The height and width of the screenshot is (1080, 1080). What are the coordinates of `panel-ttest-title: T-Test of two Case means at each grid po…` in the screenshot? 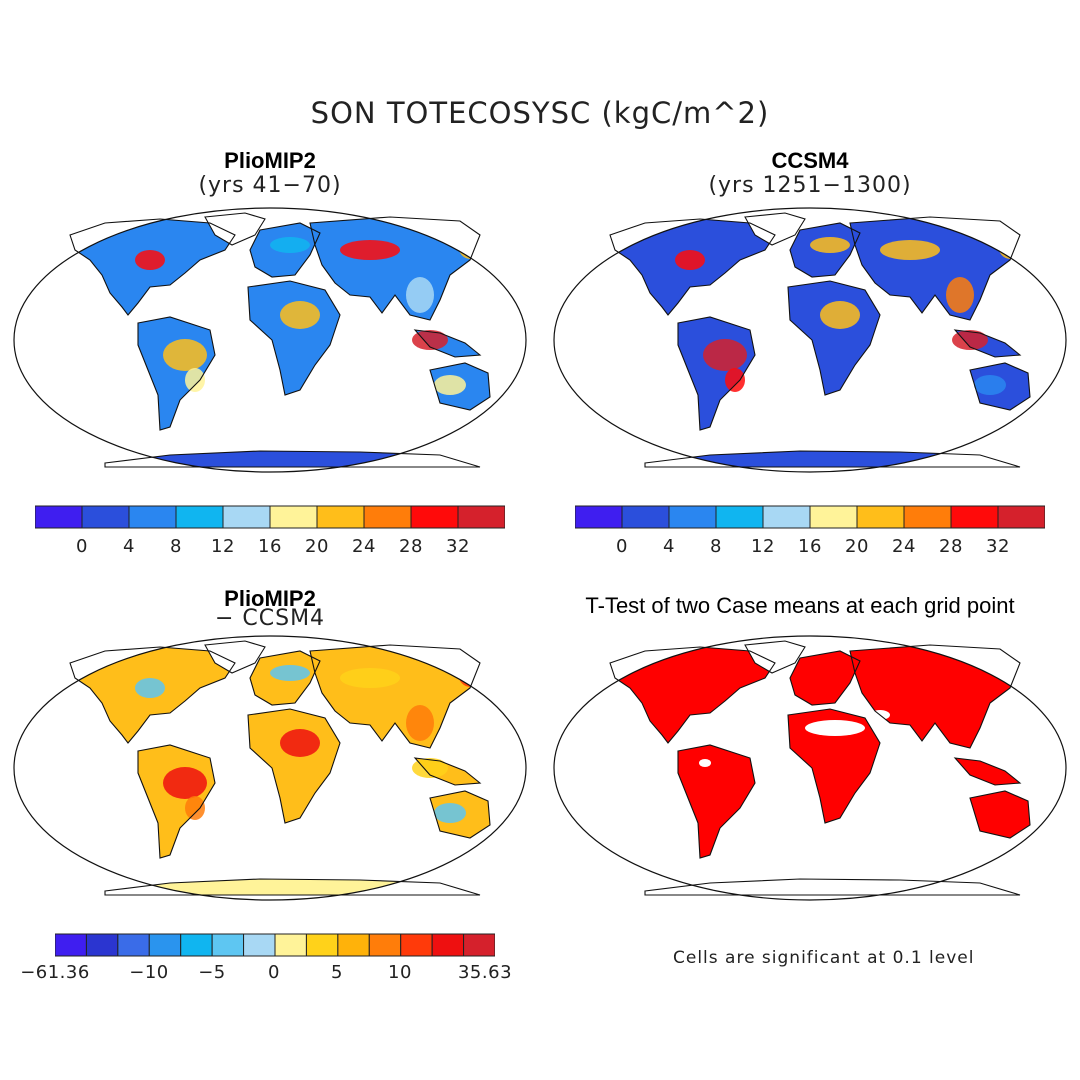 It's located at (800, 605).